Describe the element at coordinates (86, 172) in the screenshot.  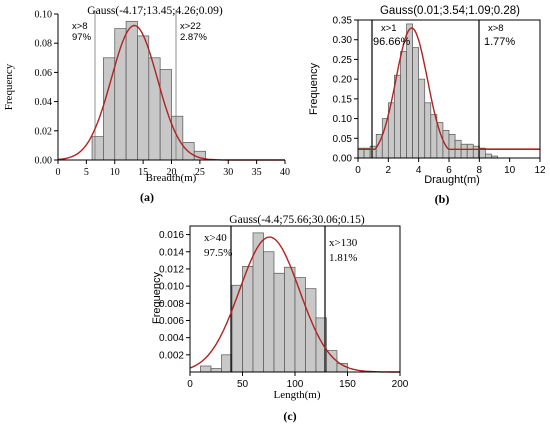
I see `panel-a-x-tick-label: 5` at that location.